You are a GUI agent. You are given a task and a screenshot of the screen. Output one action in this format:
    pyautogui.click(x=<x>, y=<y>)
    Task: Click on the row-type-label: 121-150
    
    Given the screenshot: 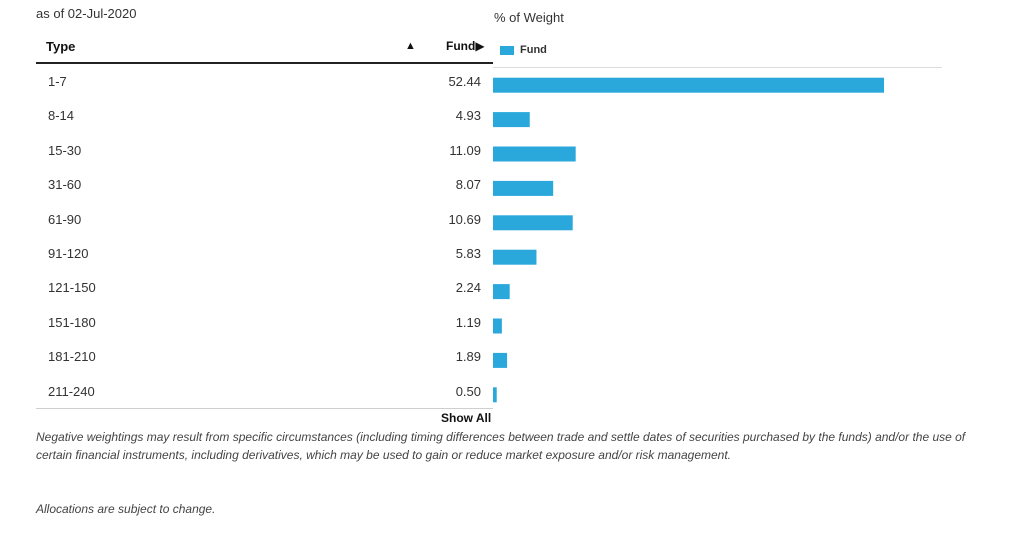 What is the action you would take?
    pyautogui.click(x=72, y=288)
    